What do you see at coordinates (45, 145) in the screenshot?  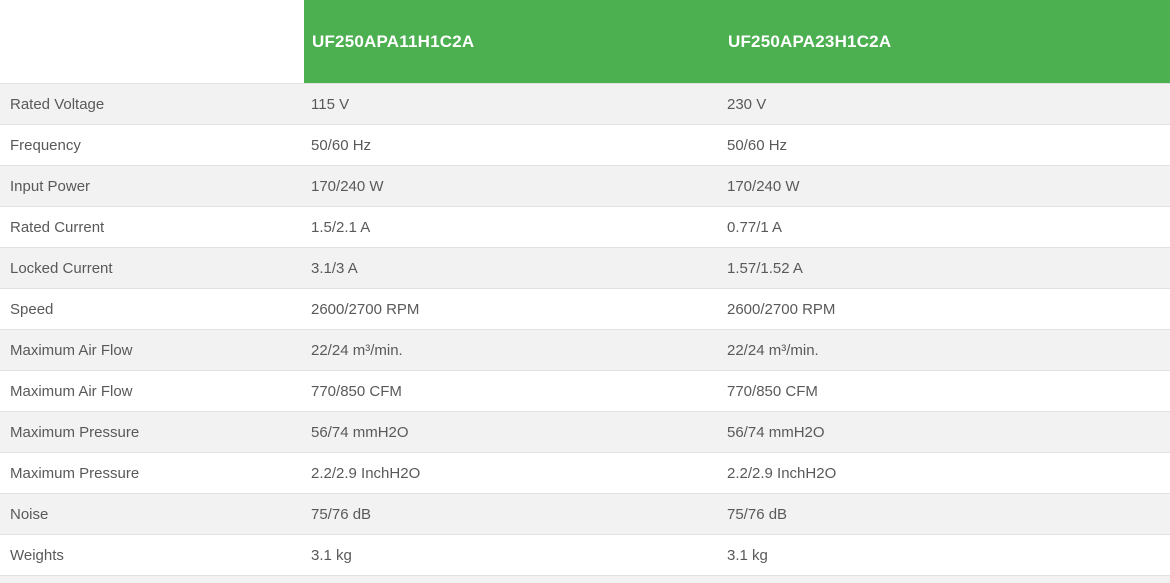 I see `row-label: Frequency` at bounding box center [45, 145].